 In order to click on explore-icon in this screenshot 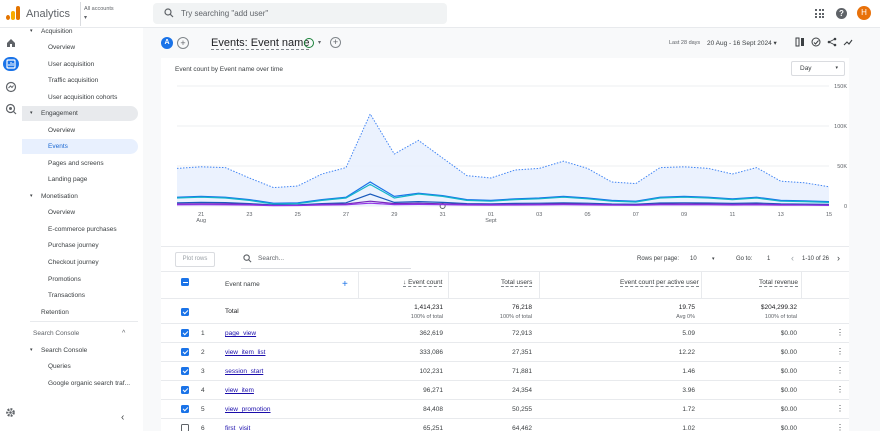, I will do `click(11, 87)`.